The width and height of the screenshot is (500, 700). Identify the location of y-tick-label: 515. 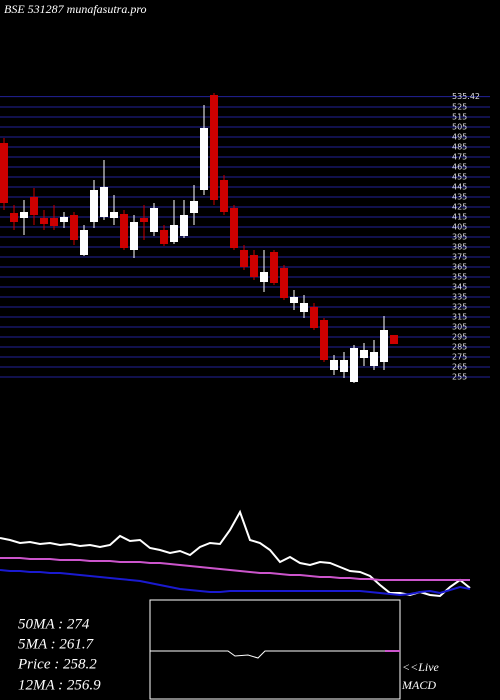
(459, 117).